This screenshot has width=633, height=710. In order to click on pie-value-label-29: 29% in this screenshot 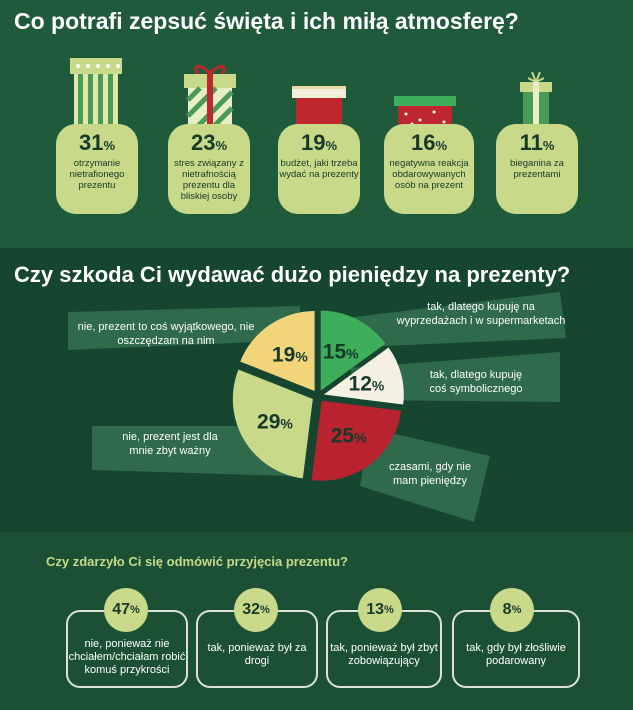, I will do `click(275, 421)`.